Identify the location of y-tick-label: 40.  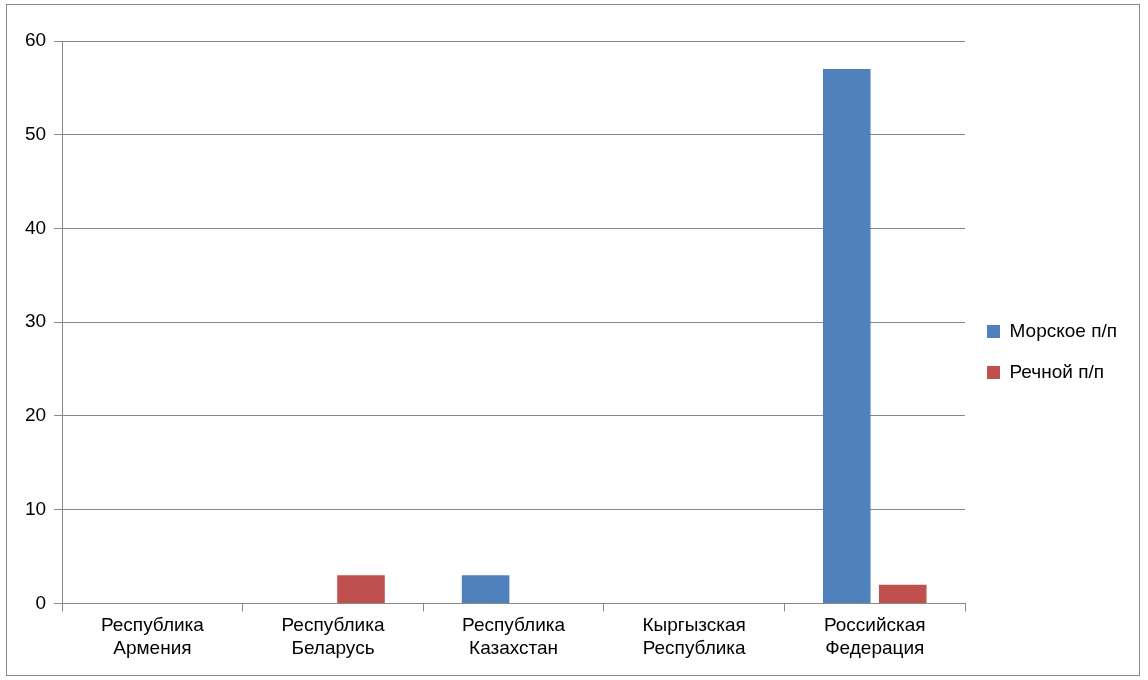
(35, 227).